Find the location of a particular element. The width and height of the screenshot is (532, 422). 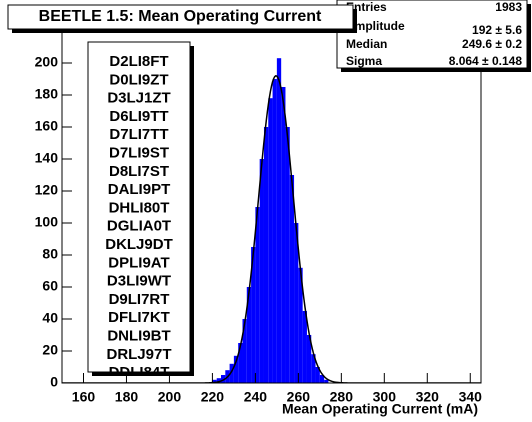

stat-name: Amplitude is located at coordinates (375, 26).